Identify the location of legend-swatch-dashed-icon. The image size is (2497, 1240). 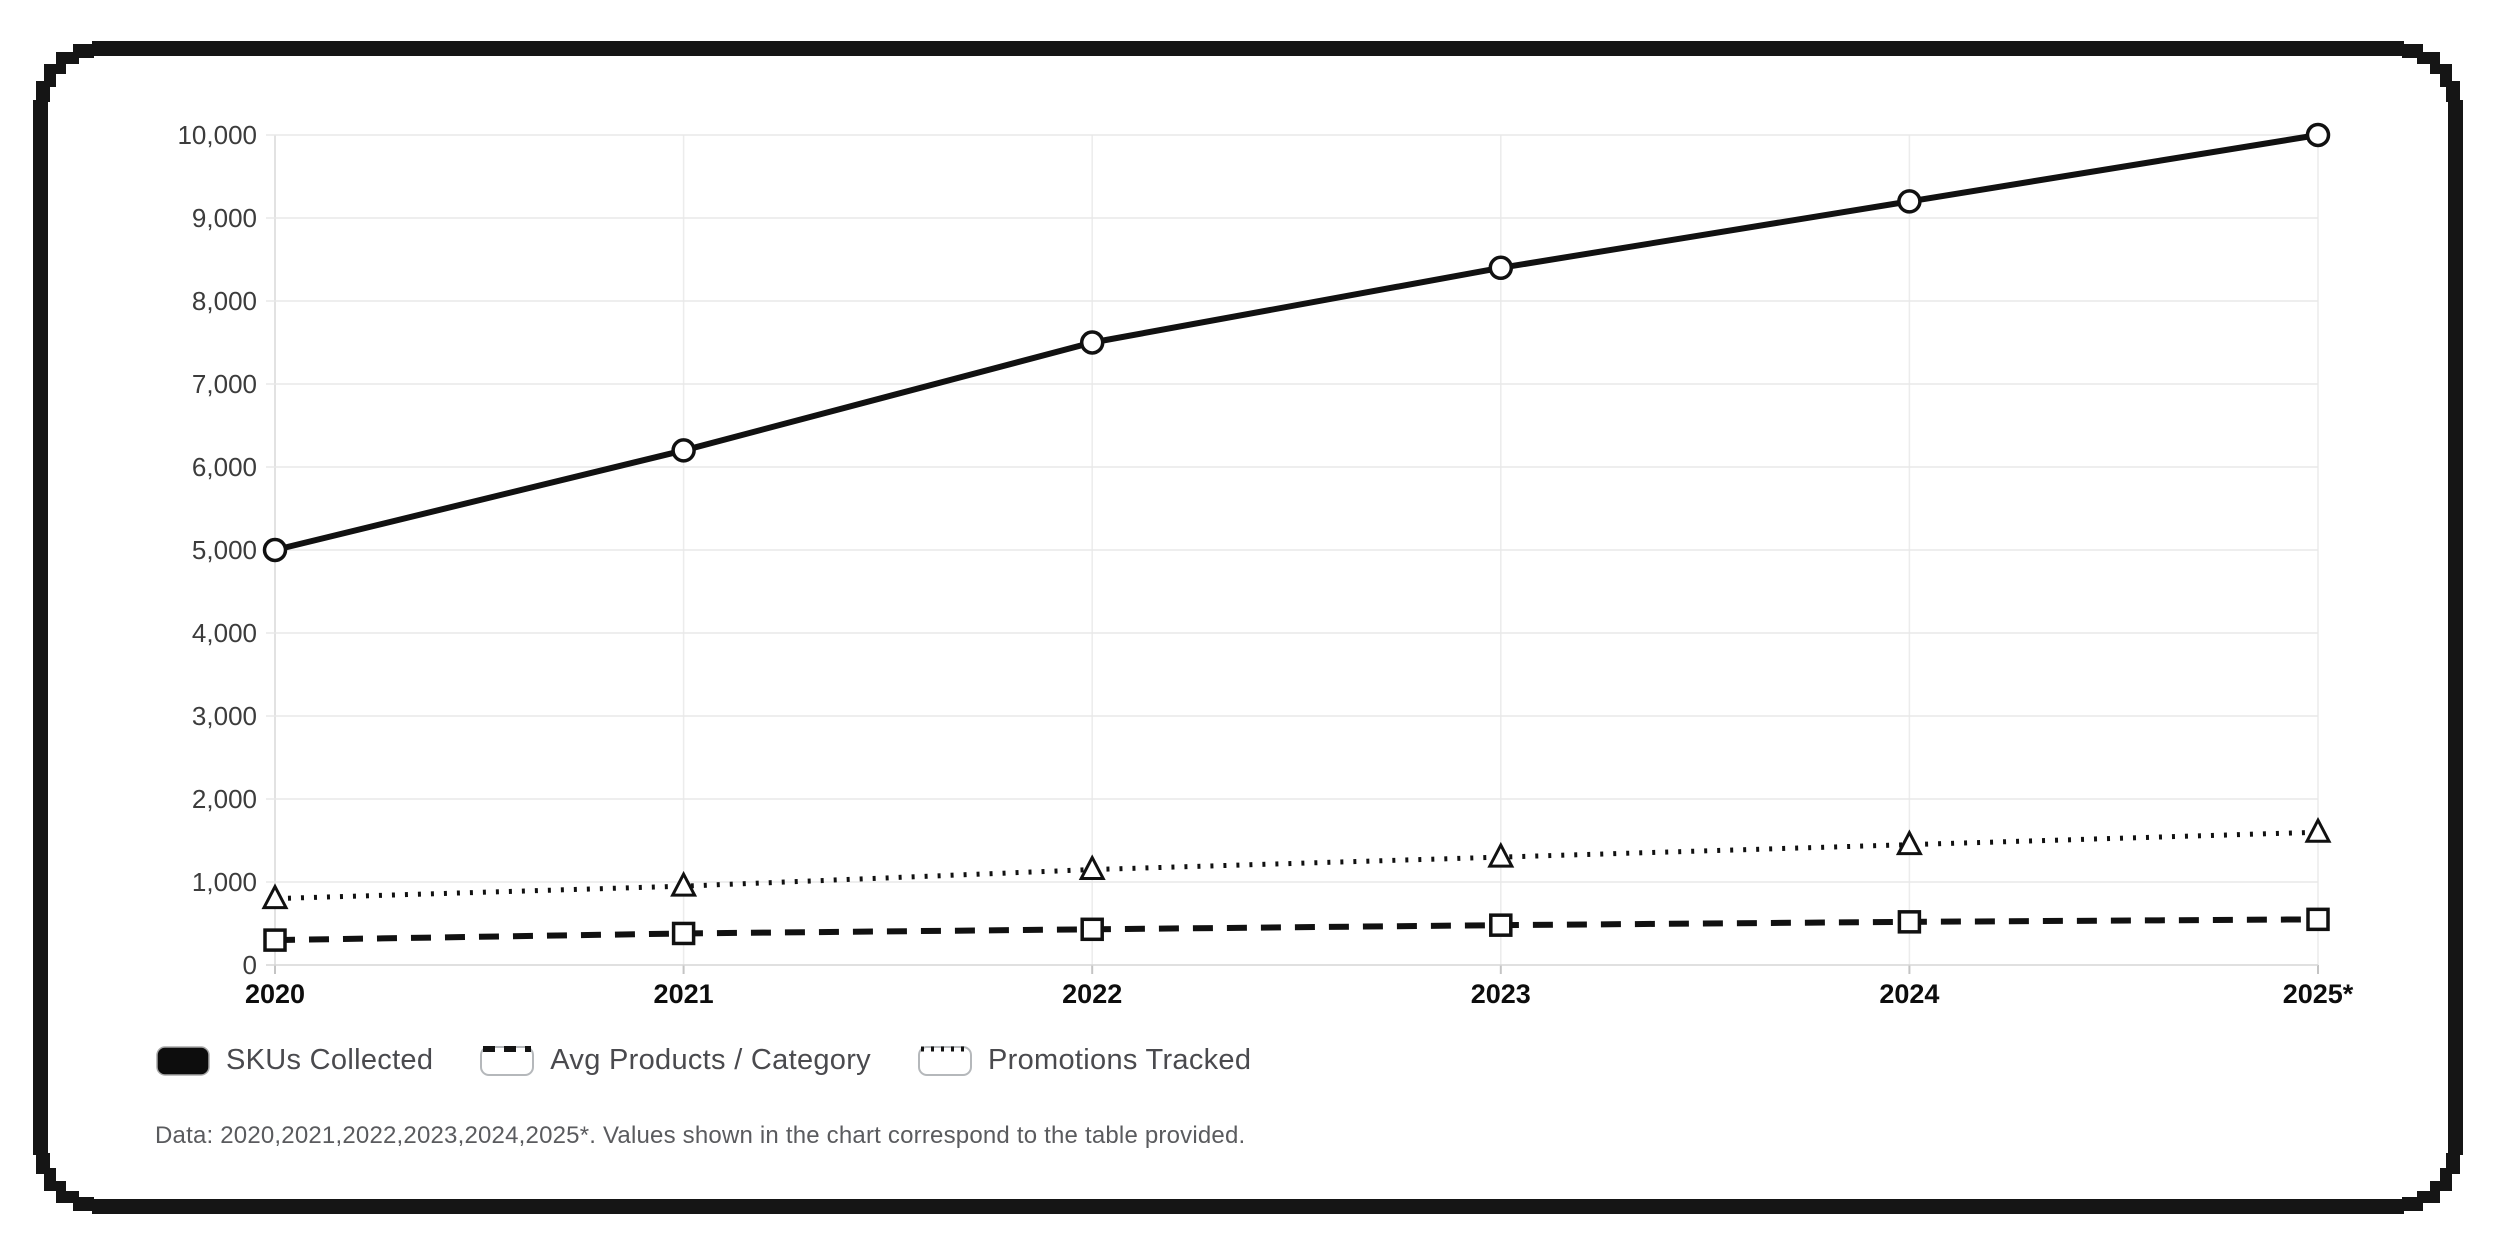
(507, 1060).